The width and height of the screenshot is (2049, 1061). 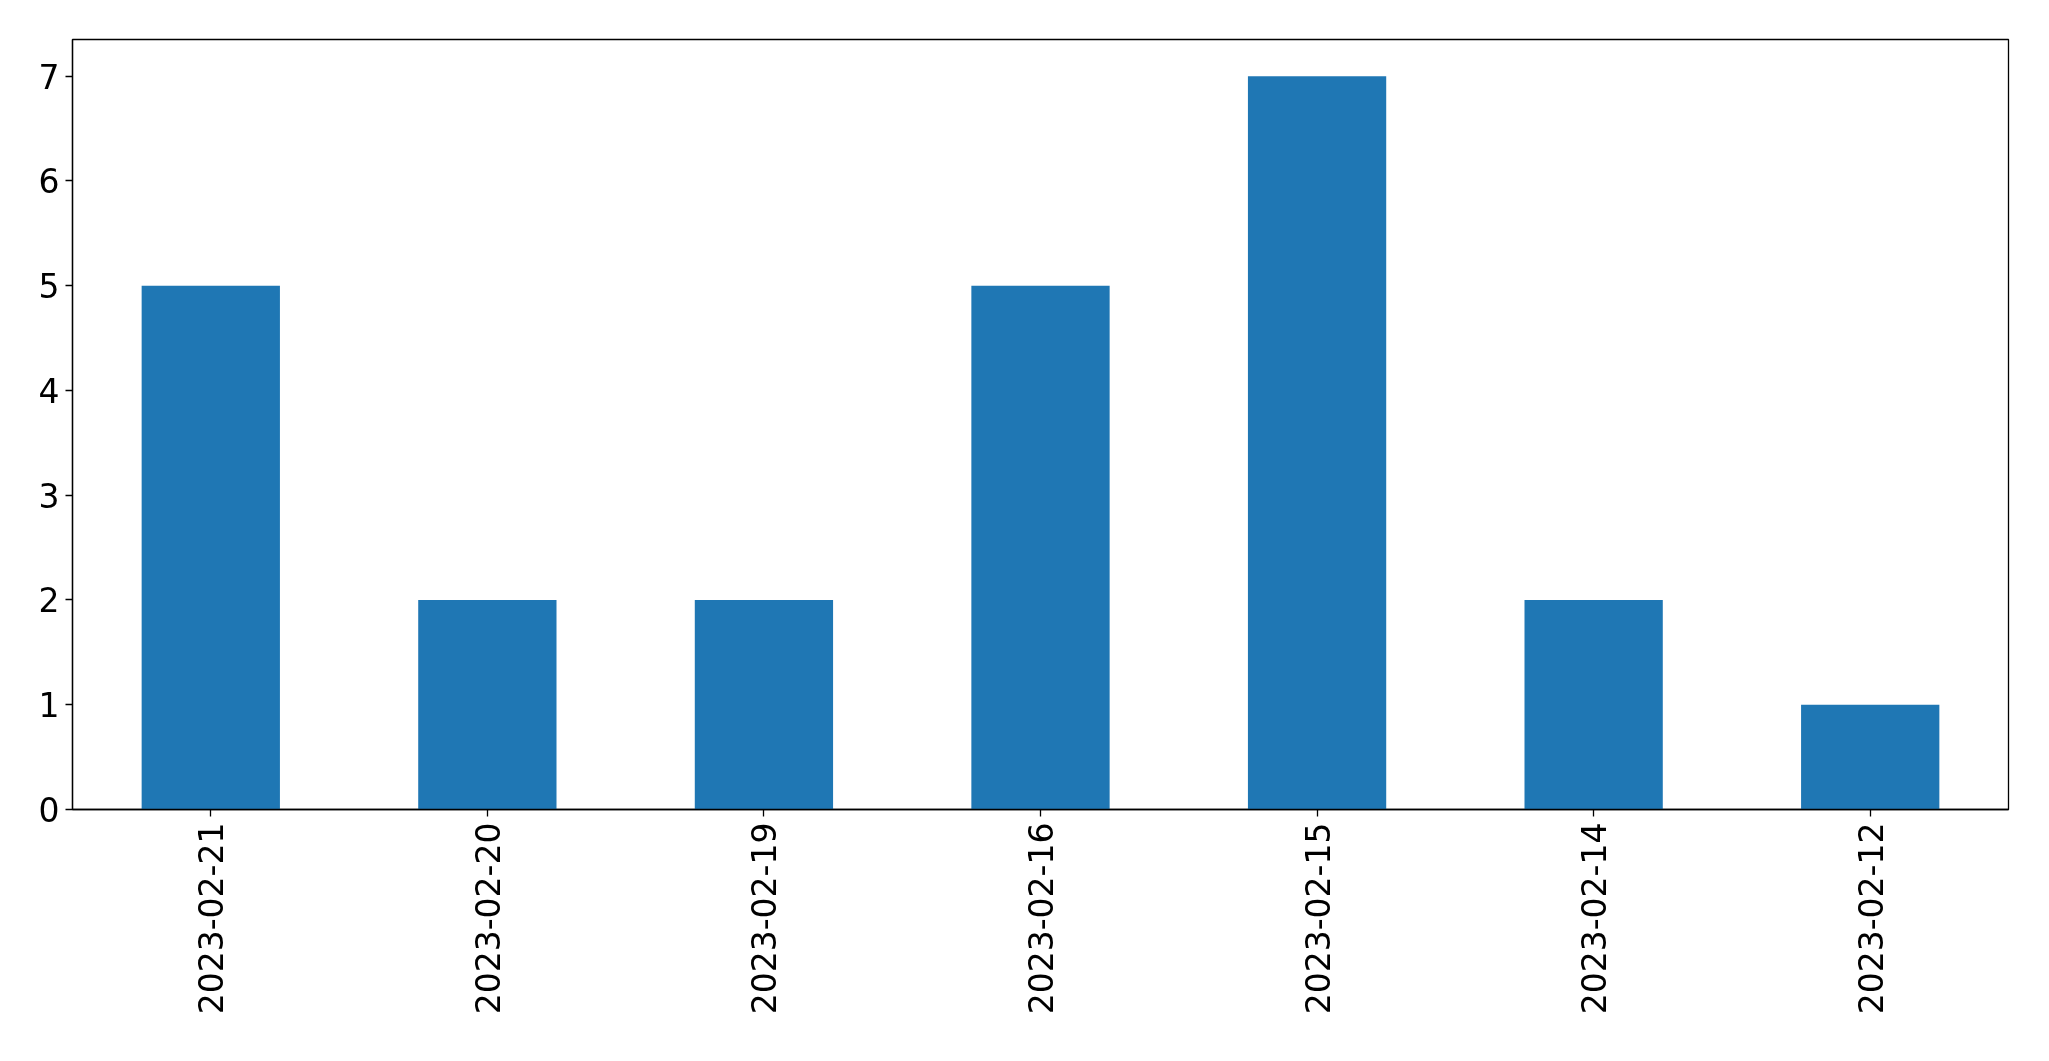 I want to click on y-tick-label: 3, so click(x=49, y=496).